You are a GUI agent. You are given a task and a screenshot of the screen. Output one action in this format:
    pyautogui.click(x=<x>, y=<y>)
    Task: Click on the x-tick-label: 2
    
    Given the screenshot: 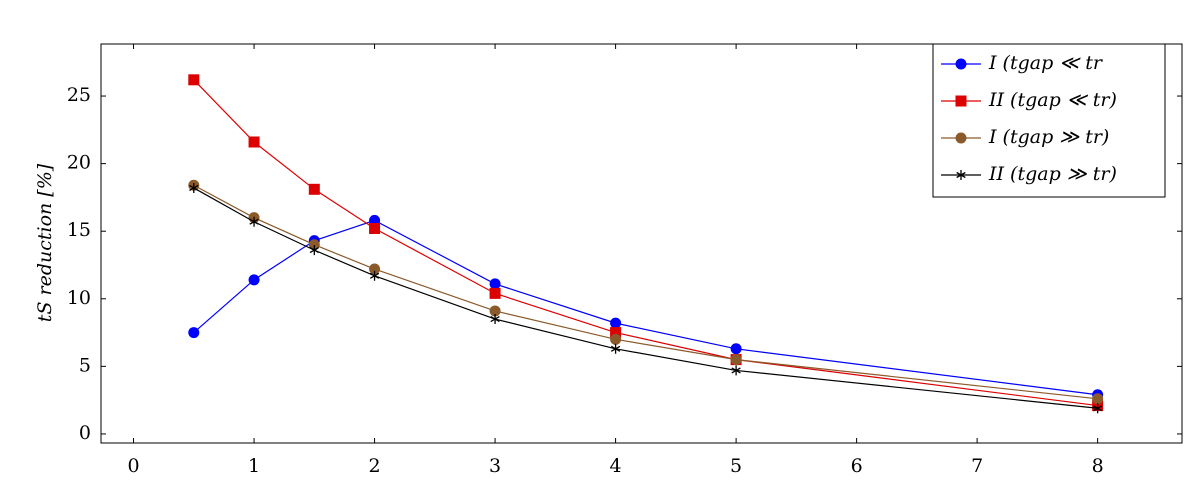 What is the action you would take?
    pyautogui.click(x=375, y=466)
    